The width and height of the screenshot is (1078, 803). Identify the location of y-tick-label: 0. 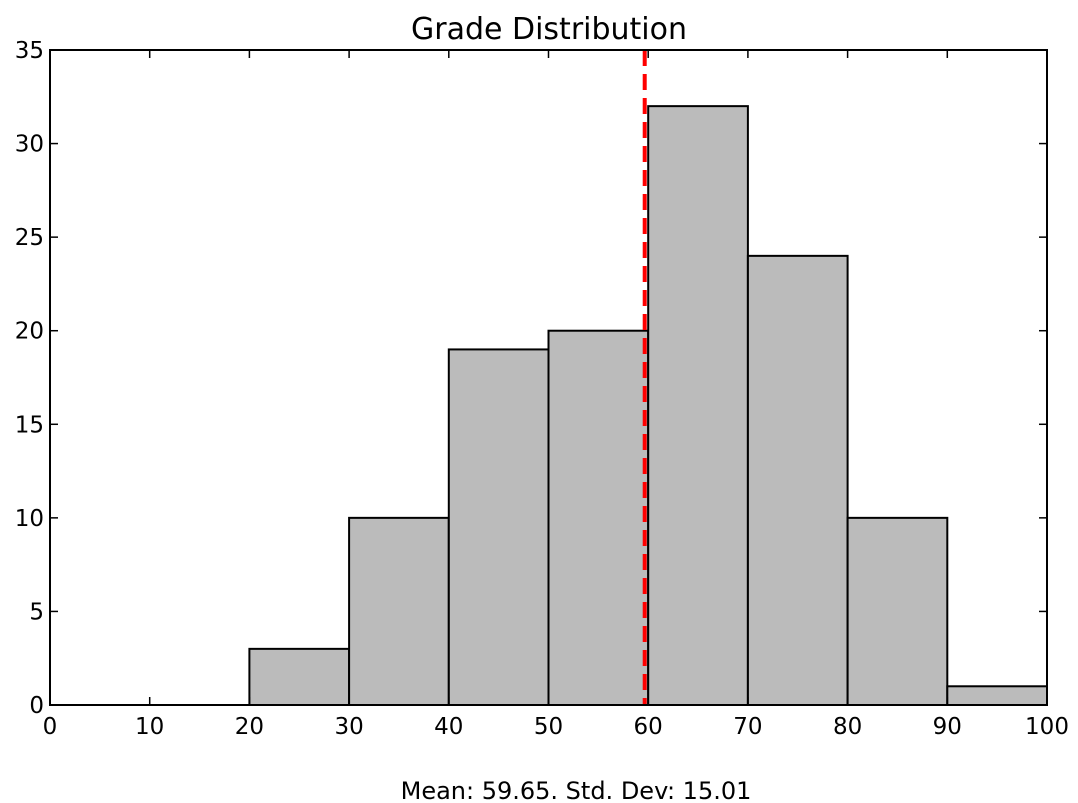
(36, 706).